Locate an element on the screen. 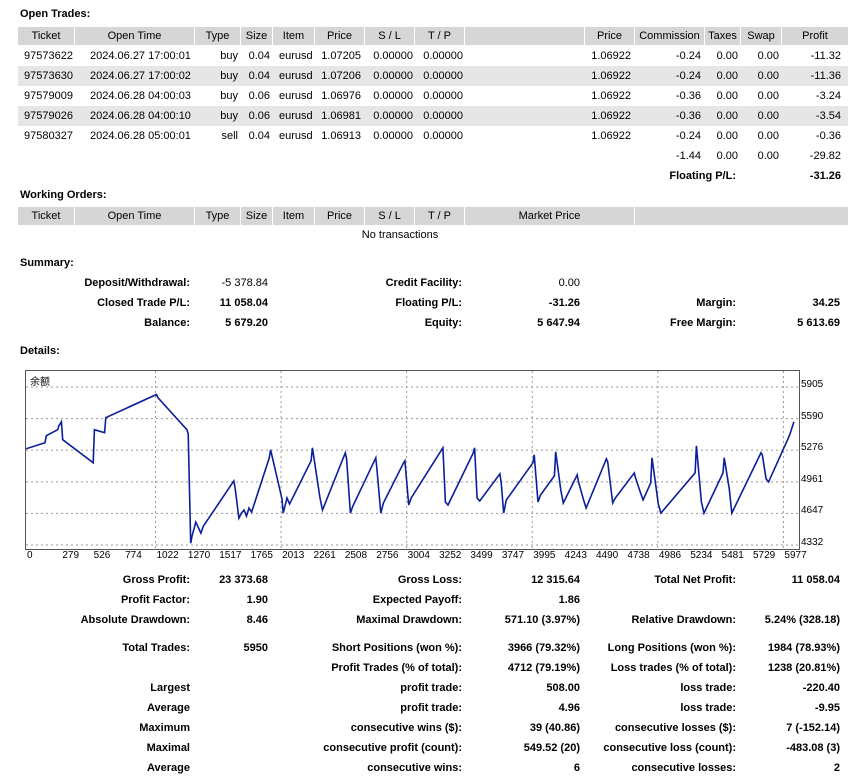  no-transactions: No transactions is located at coordinates (400, 235).